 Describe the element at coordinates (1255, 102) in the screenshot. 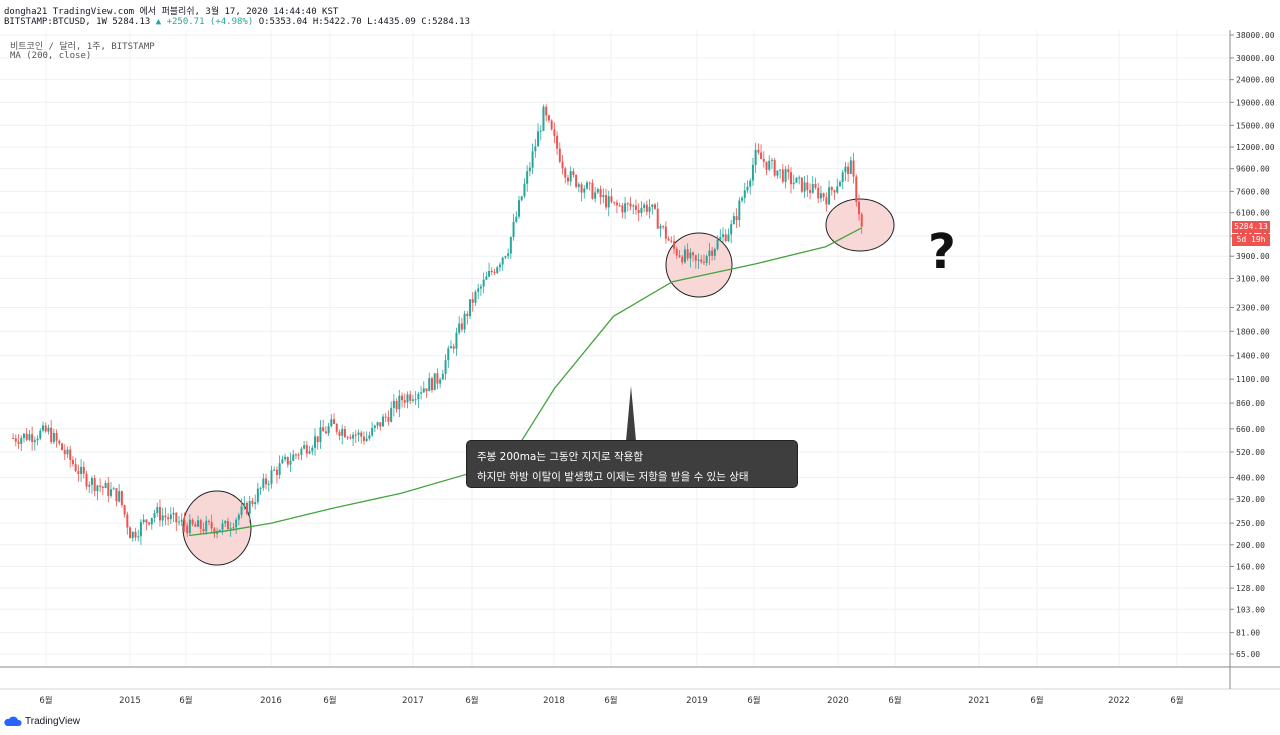

I see `y-tick-label: 19000.00` at that location.